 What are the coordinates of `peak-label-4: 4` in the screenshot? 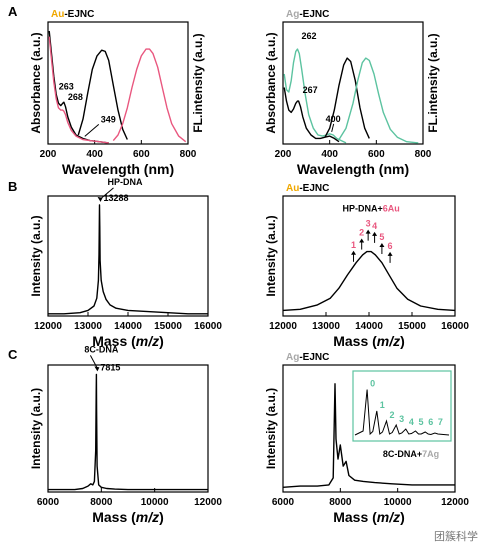 It's located at (374, 226).